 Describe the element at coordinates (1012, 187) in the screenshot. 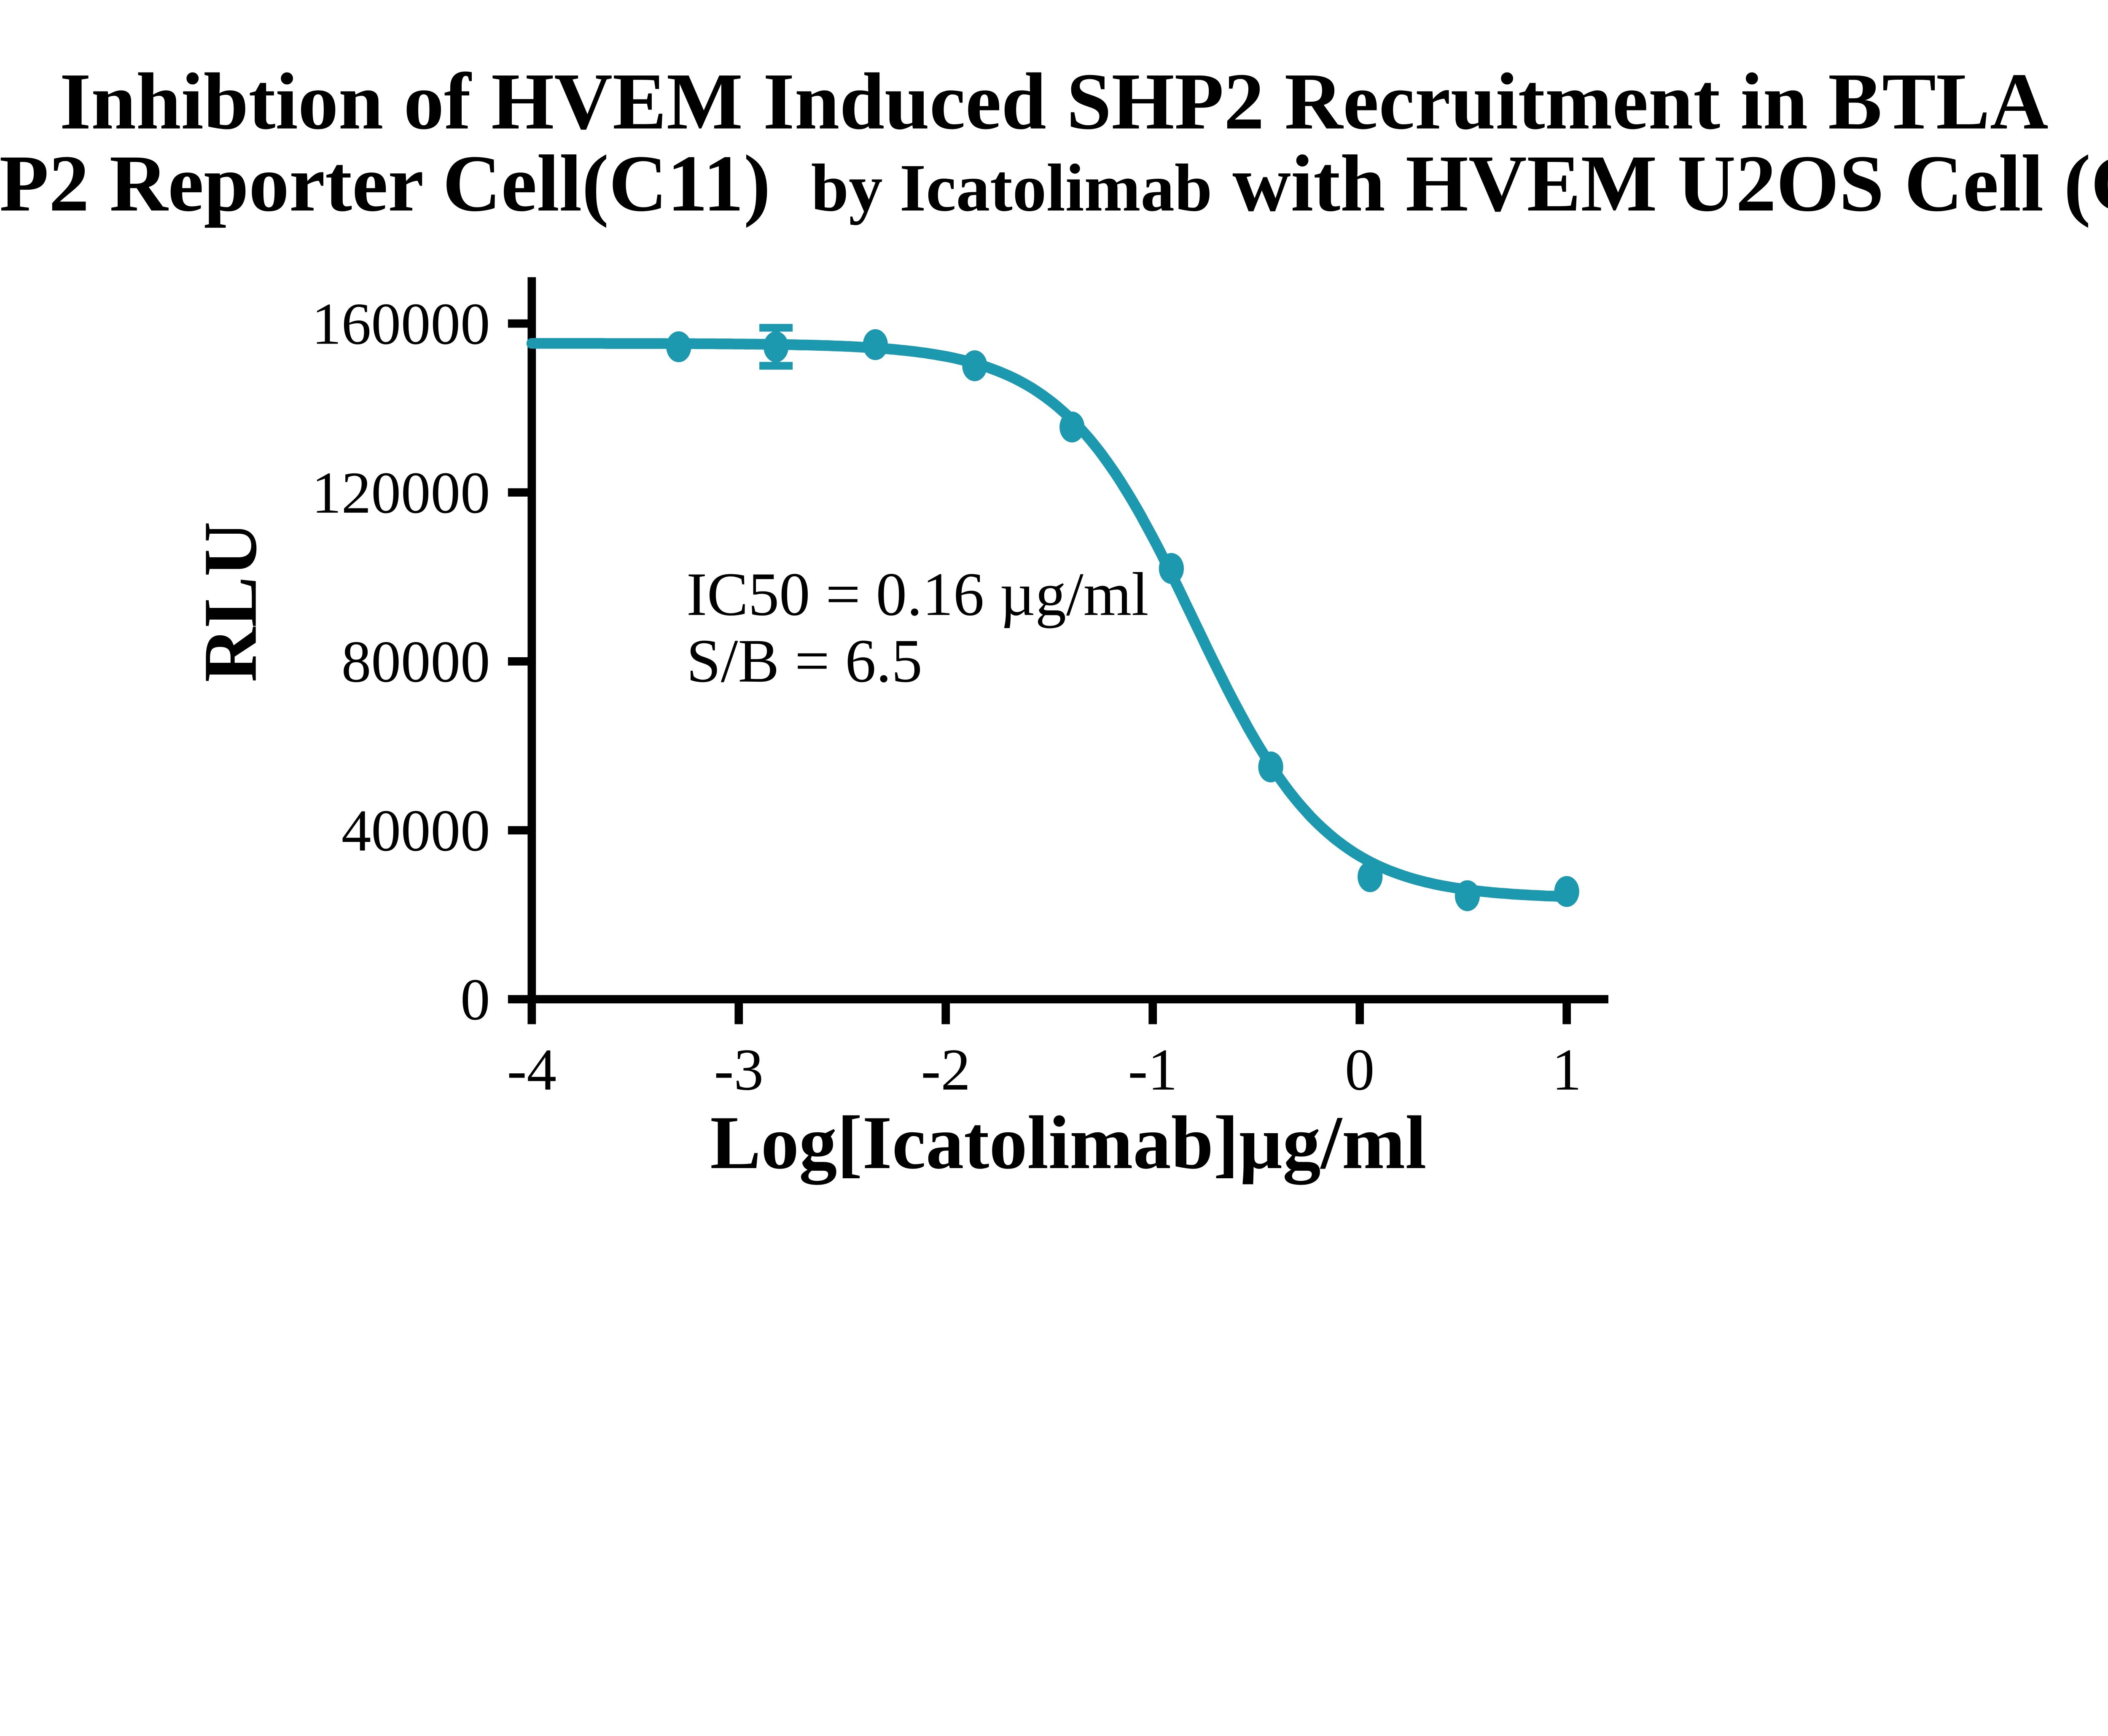

I see `chart-title-line2-part2: by Icatolimab` at that location.